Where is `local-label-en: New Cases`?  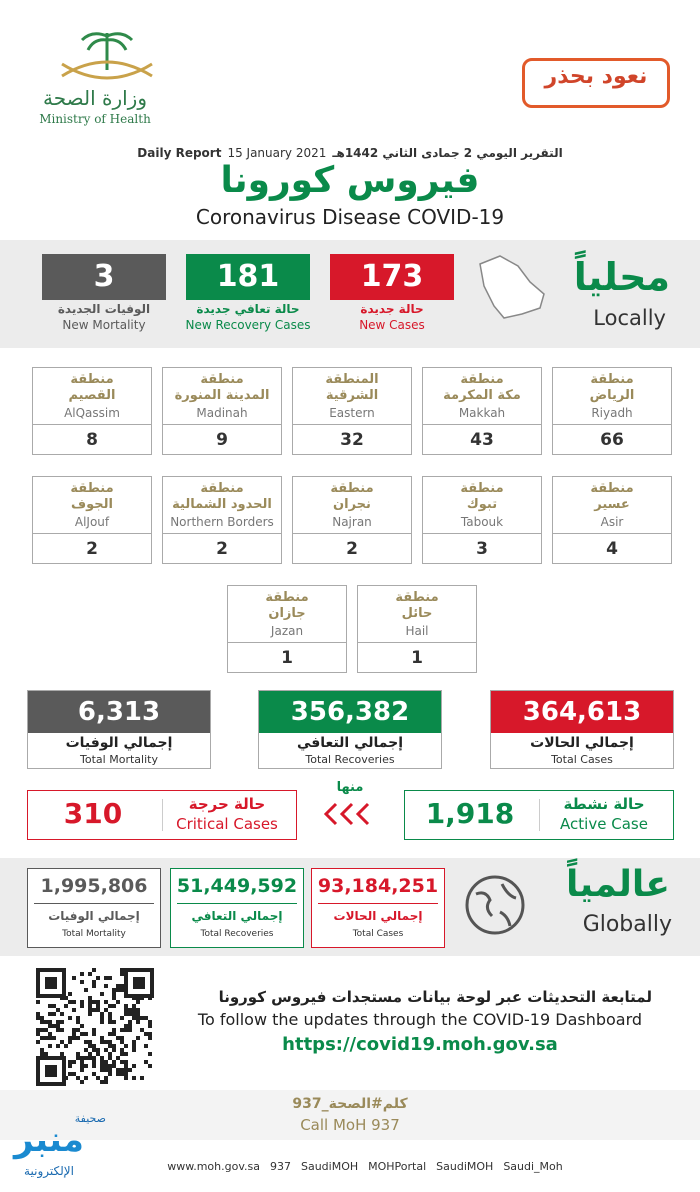 local-label-en: New Cases is located at coordinates (392, 325).